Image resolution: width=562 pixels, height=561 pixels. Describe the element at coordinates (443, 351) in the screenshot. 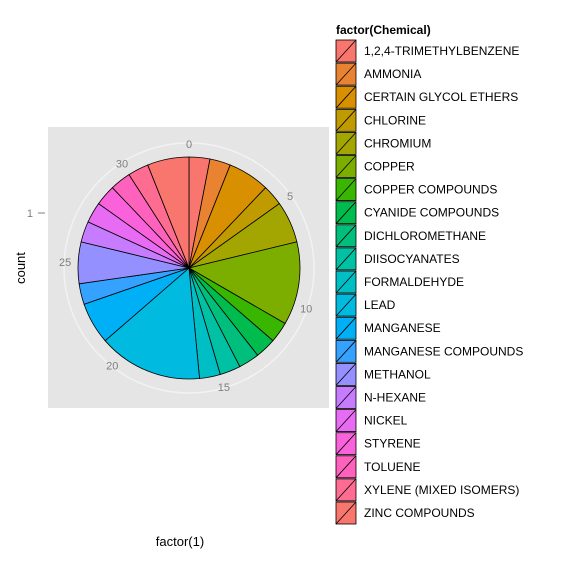

I see `legend-label: MANGANESE COMPOUNDS` at that location.